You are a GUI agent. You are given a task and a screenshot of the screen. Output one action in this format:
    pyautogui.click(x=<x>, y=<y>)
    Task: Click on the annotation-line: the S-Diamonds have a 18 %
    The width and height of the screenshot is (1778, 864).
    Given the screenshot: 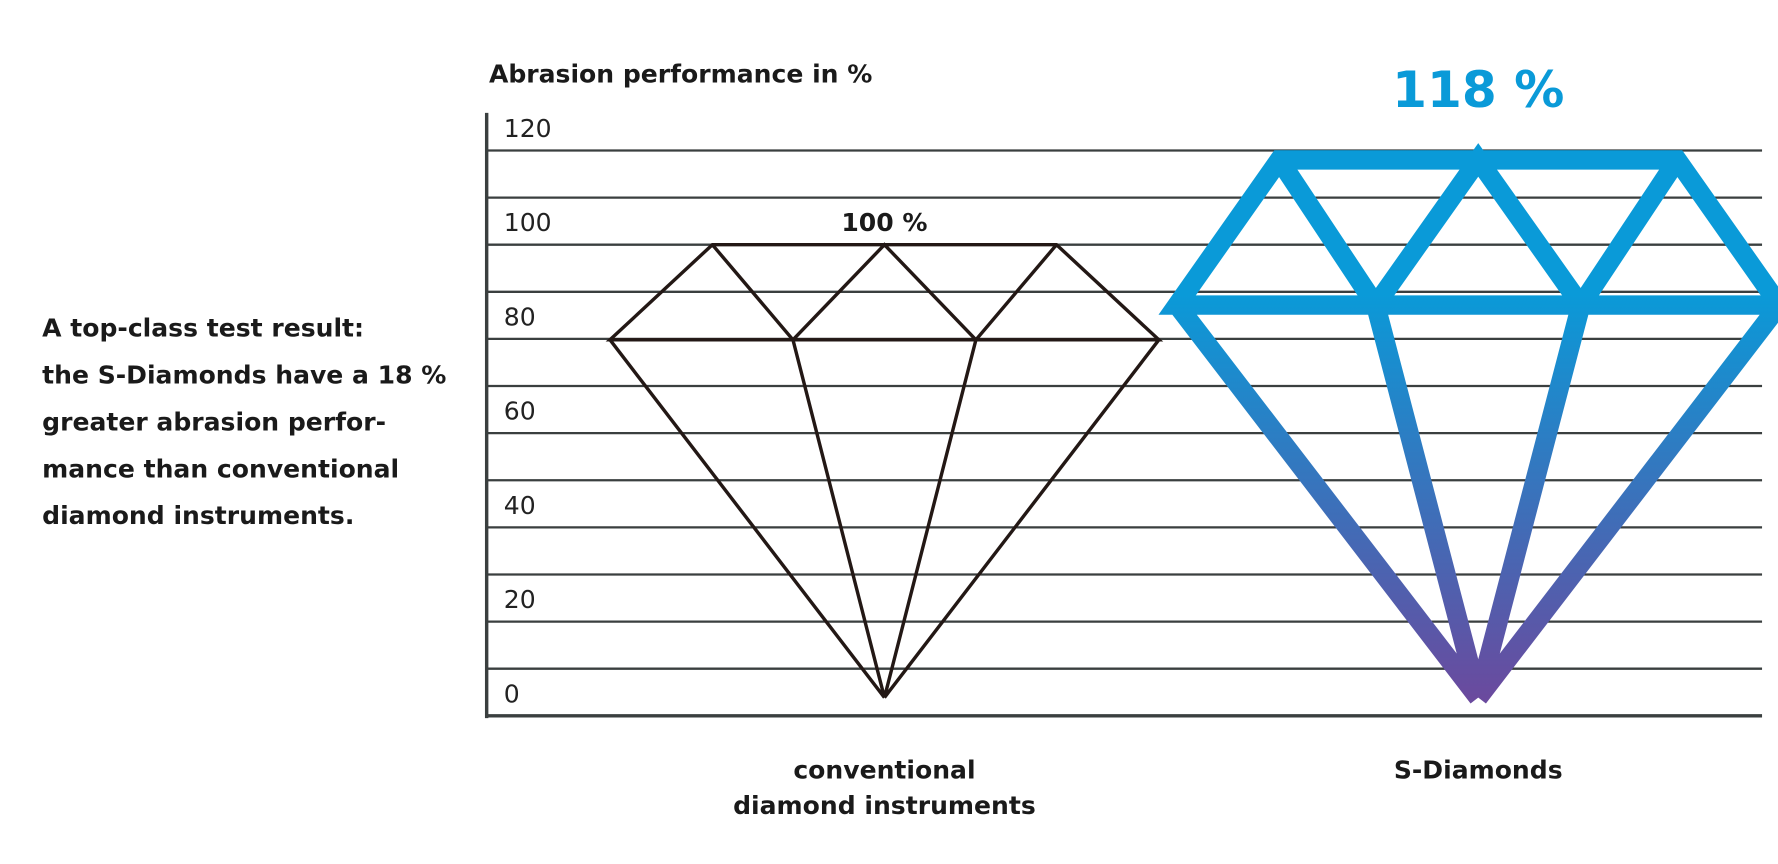 What is the action you would take?
    pyautogui.click(x=244, y=374)
    